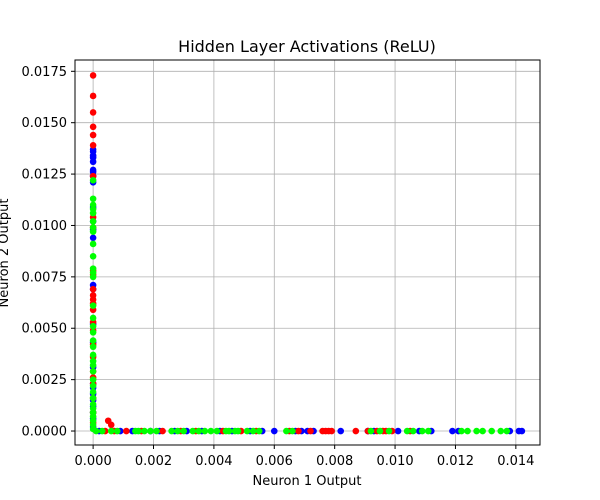 The width and height of the screenshot is (600, 500). I want to click on y-tick-label: 0.0050, so click(45, 329).